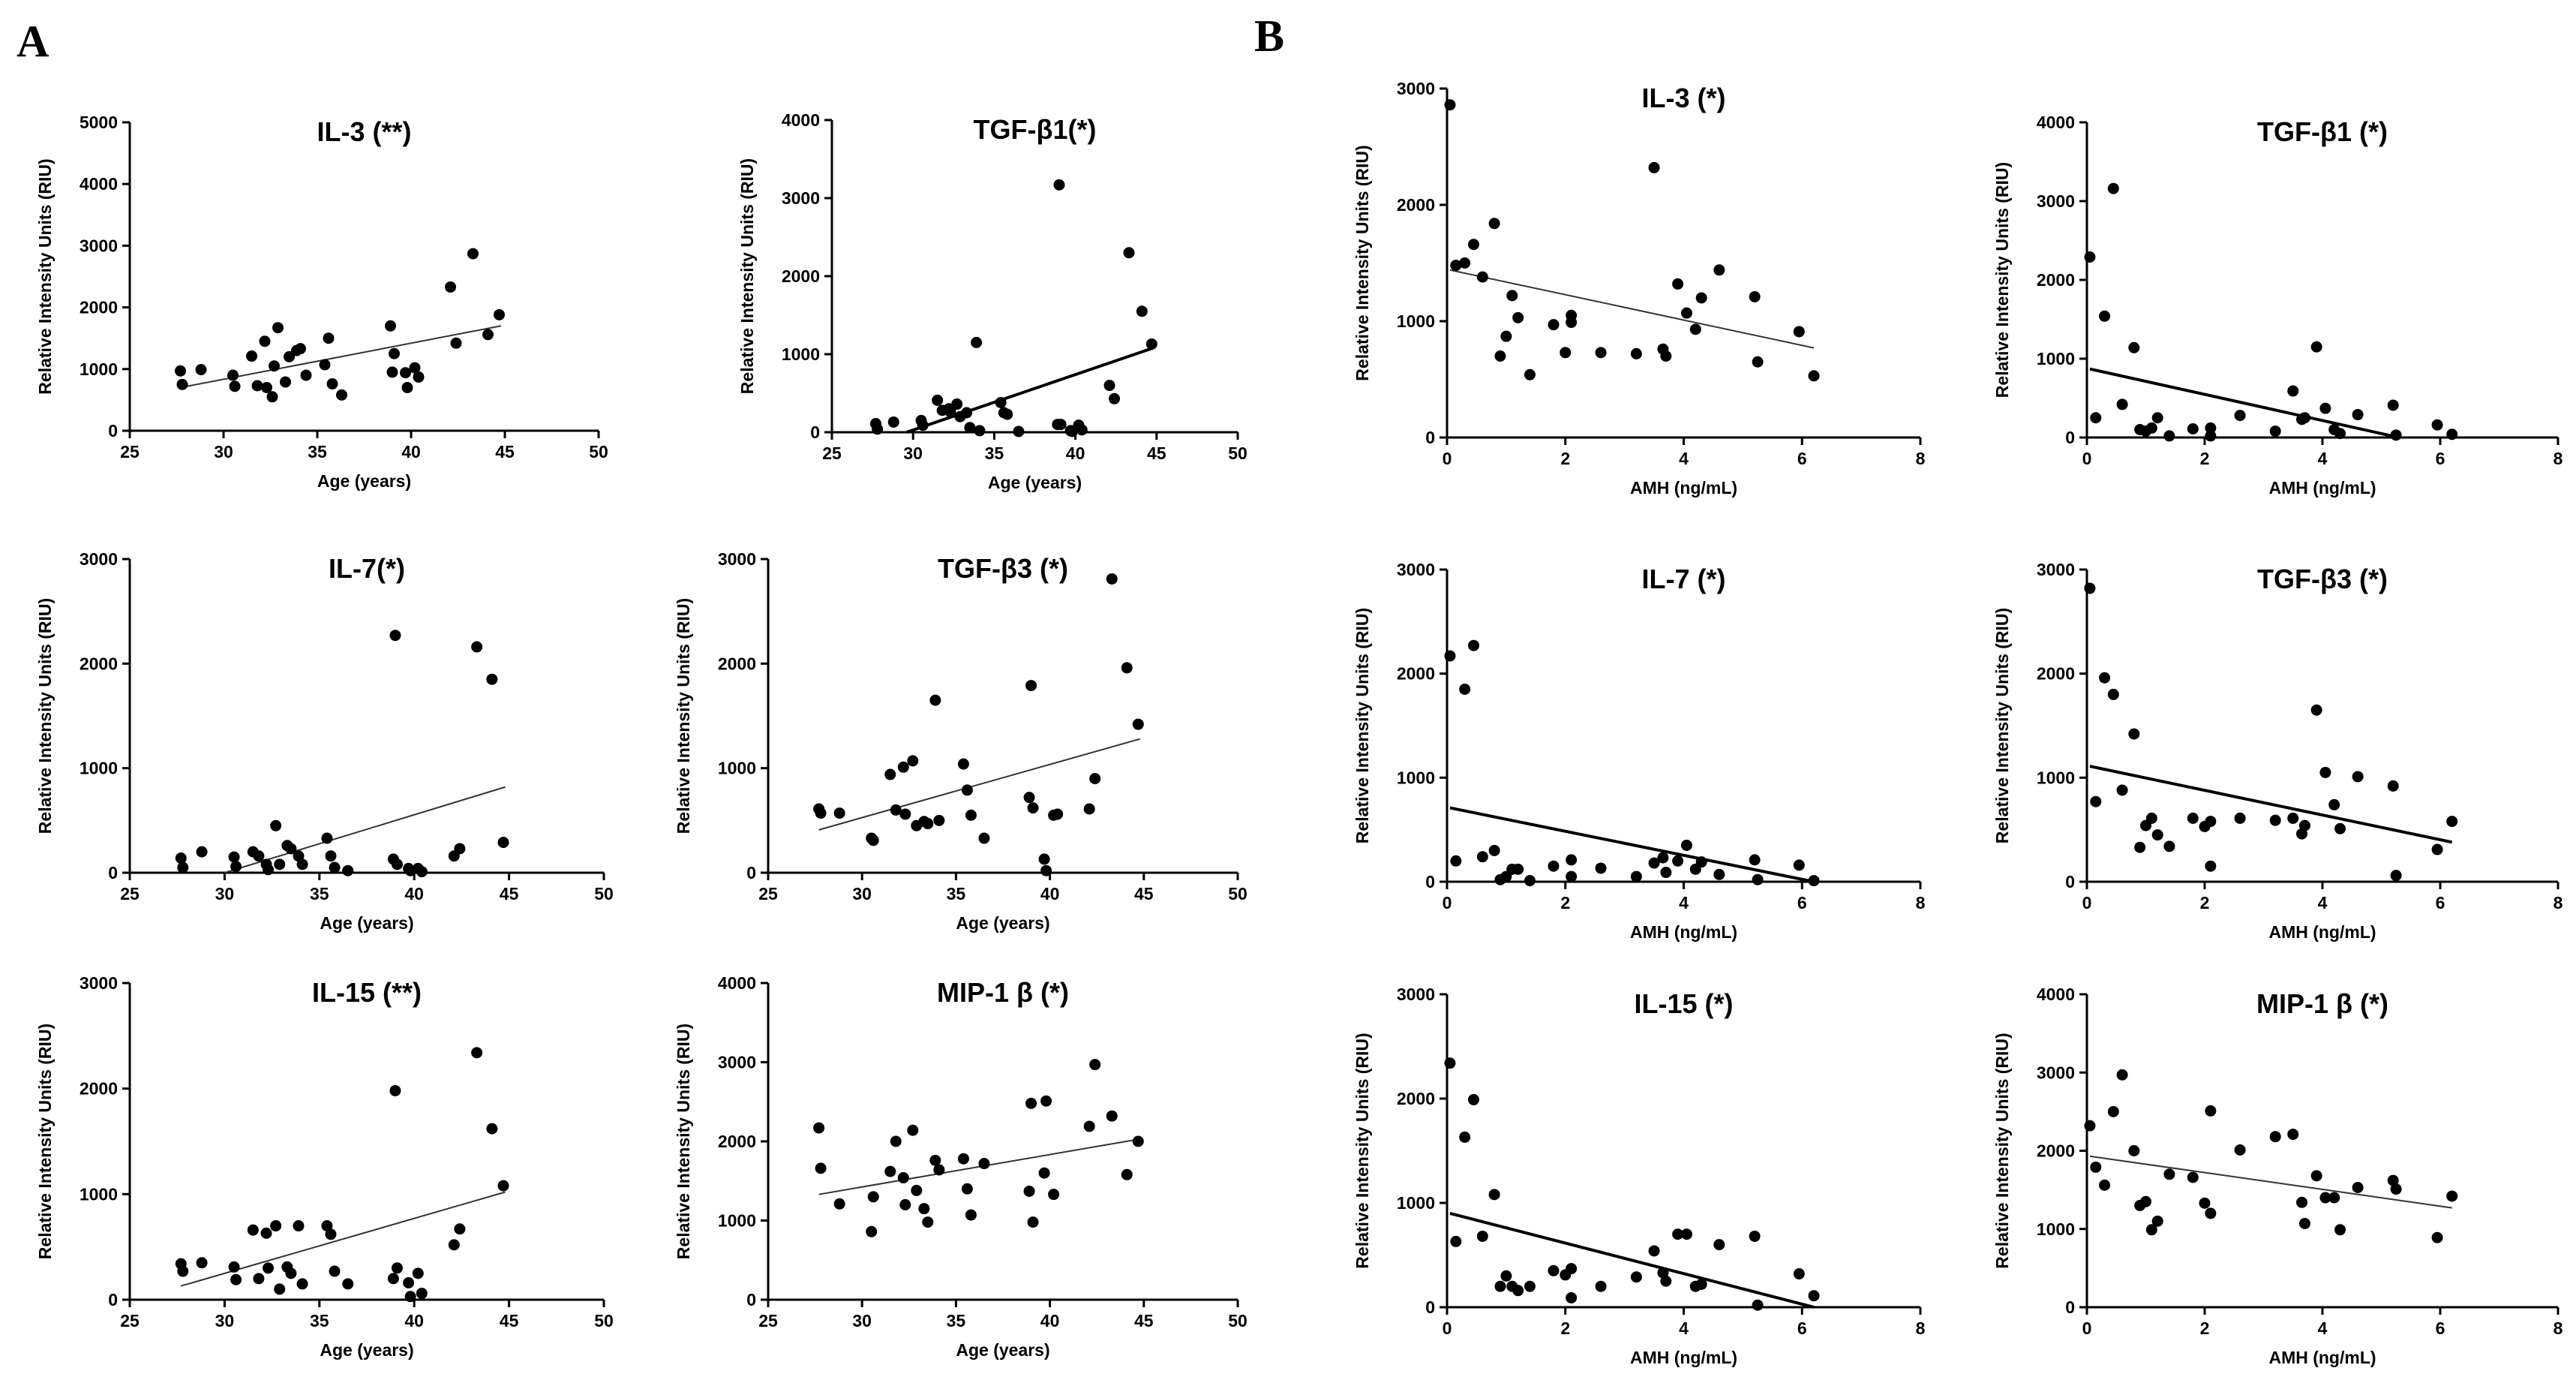  I want to click on x-axis-label: Age (years), so click(1002, 1350).